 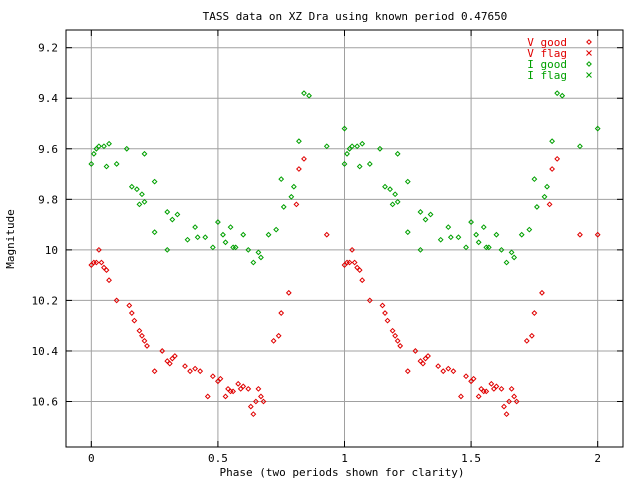 What do you see at coordinates (45, 402) in the screenshot?
I see `y-tick-label: 10.6` at bounding box center [45, 402].